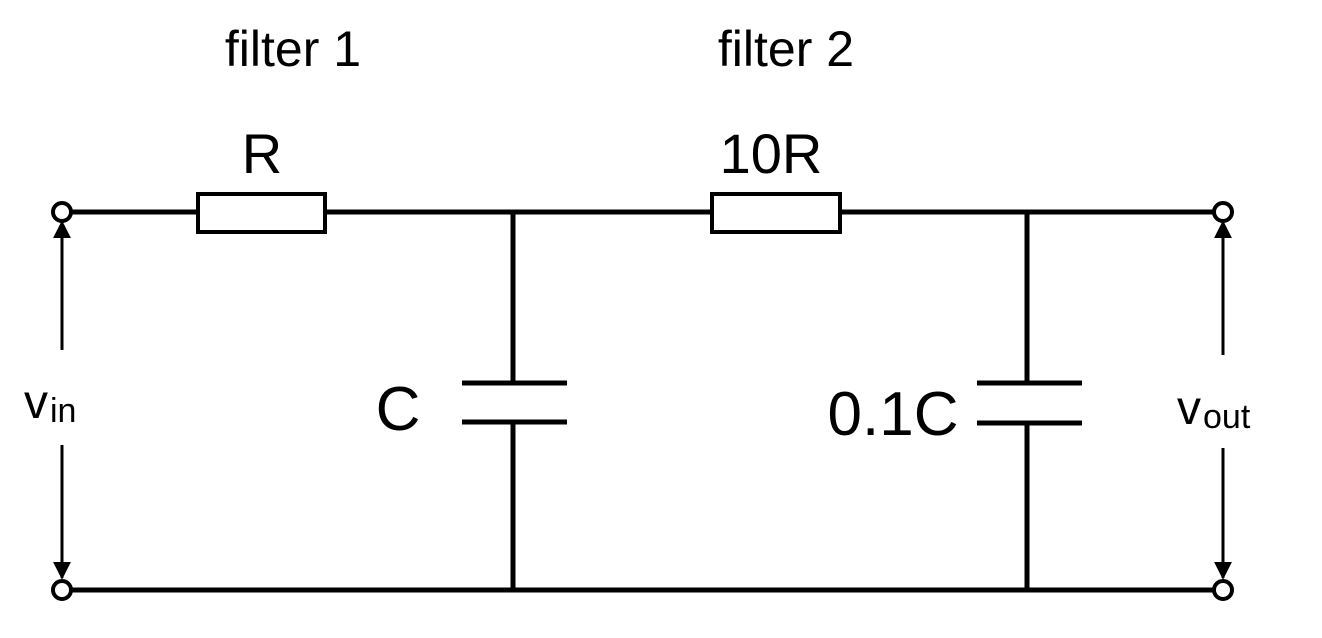 Image resolution: width=1322 pixels, height=638 pixels. I want to click on vin-label: vin, so click(50, 403).